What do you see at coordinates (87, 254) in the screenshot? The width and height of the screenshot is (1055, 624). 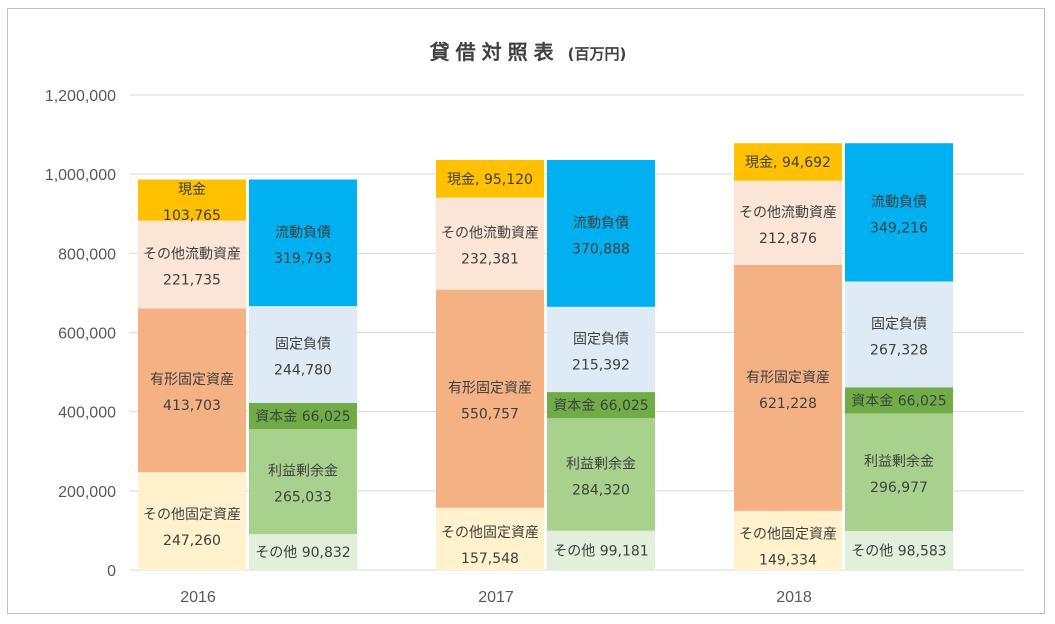 I see `y-tick-label: 800,000` at bounding box center [87, 254].